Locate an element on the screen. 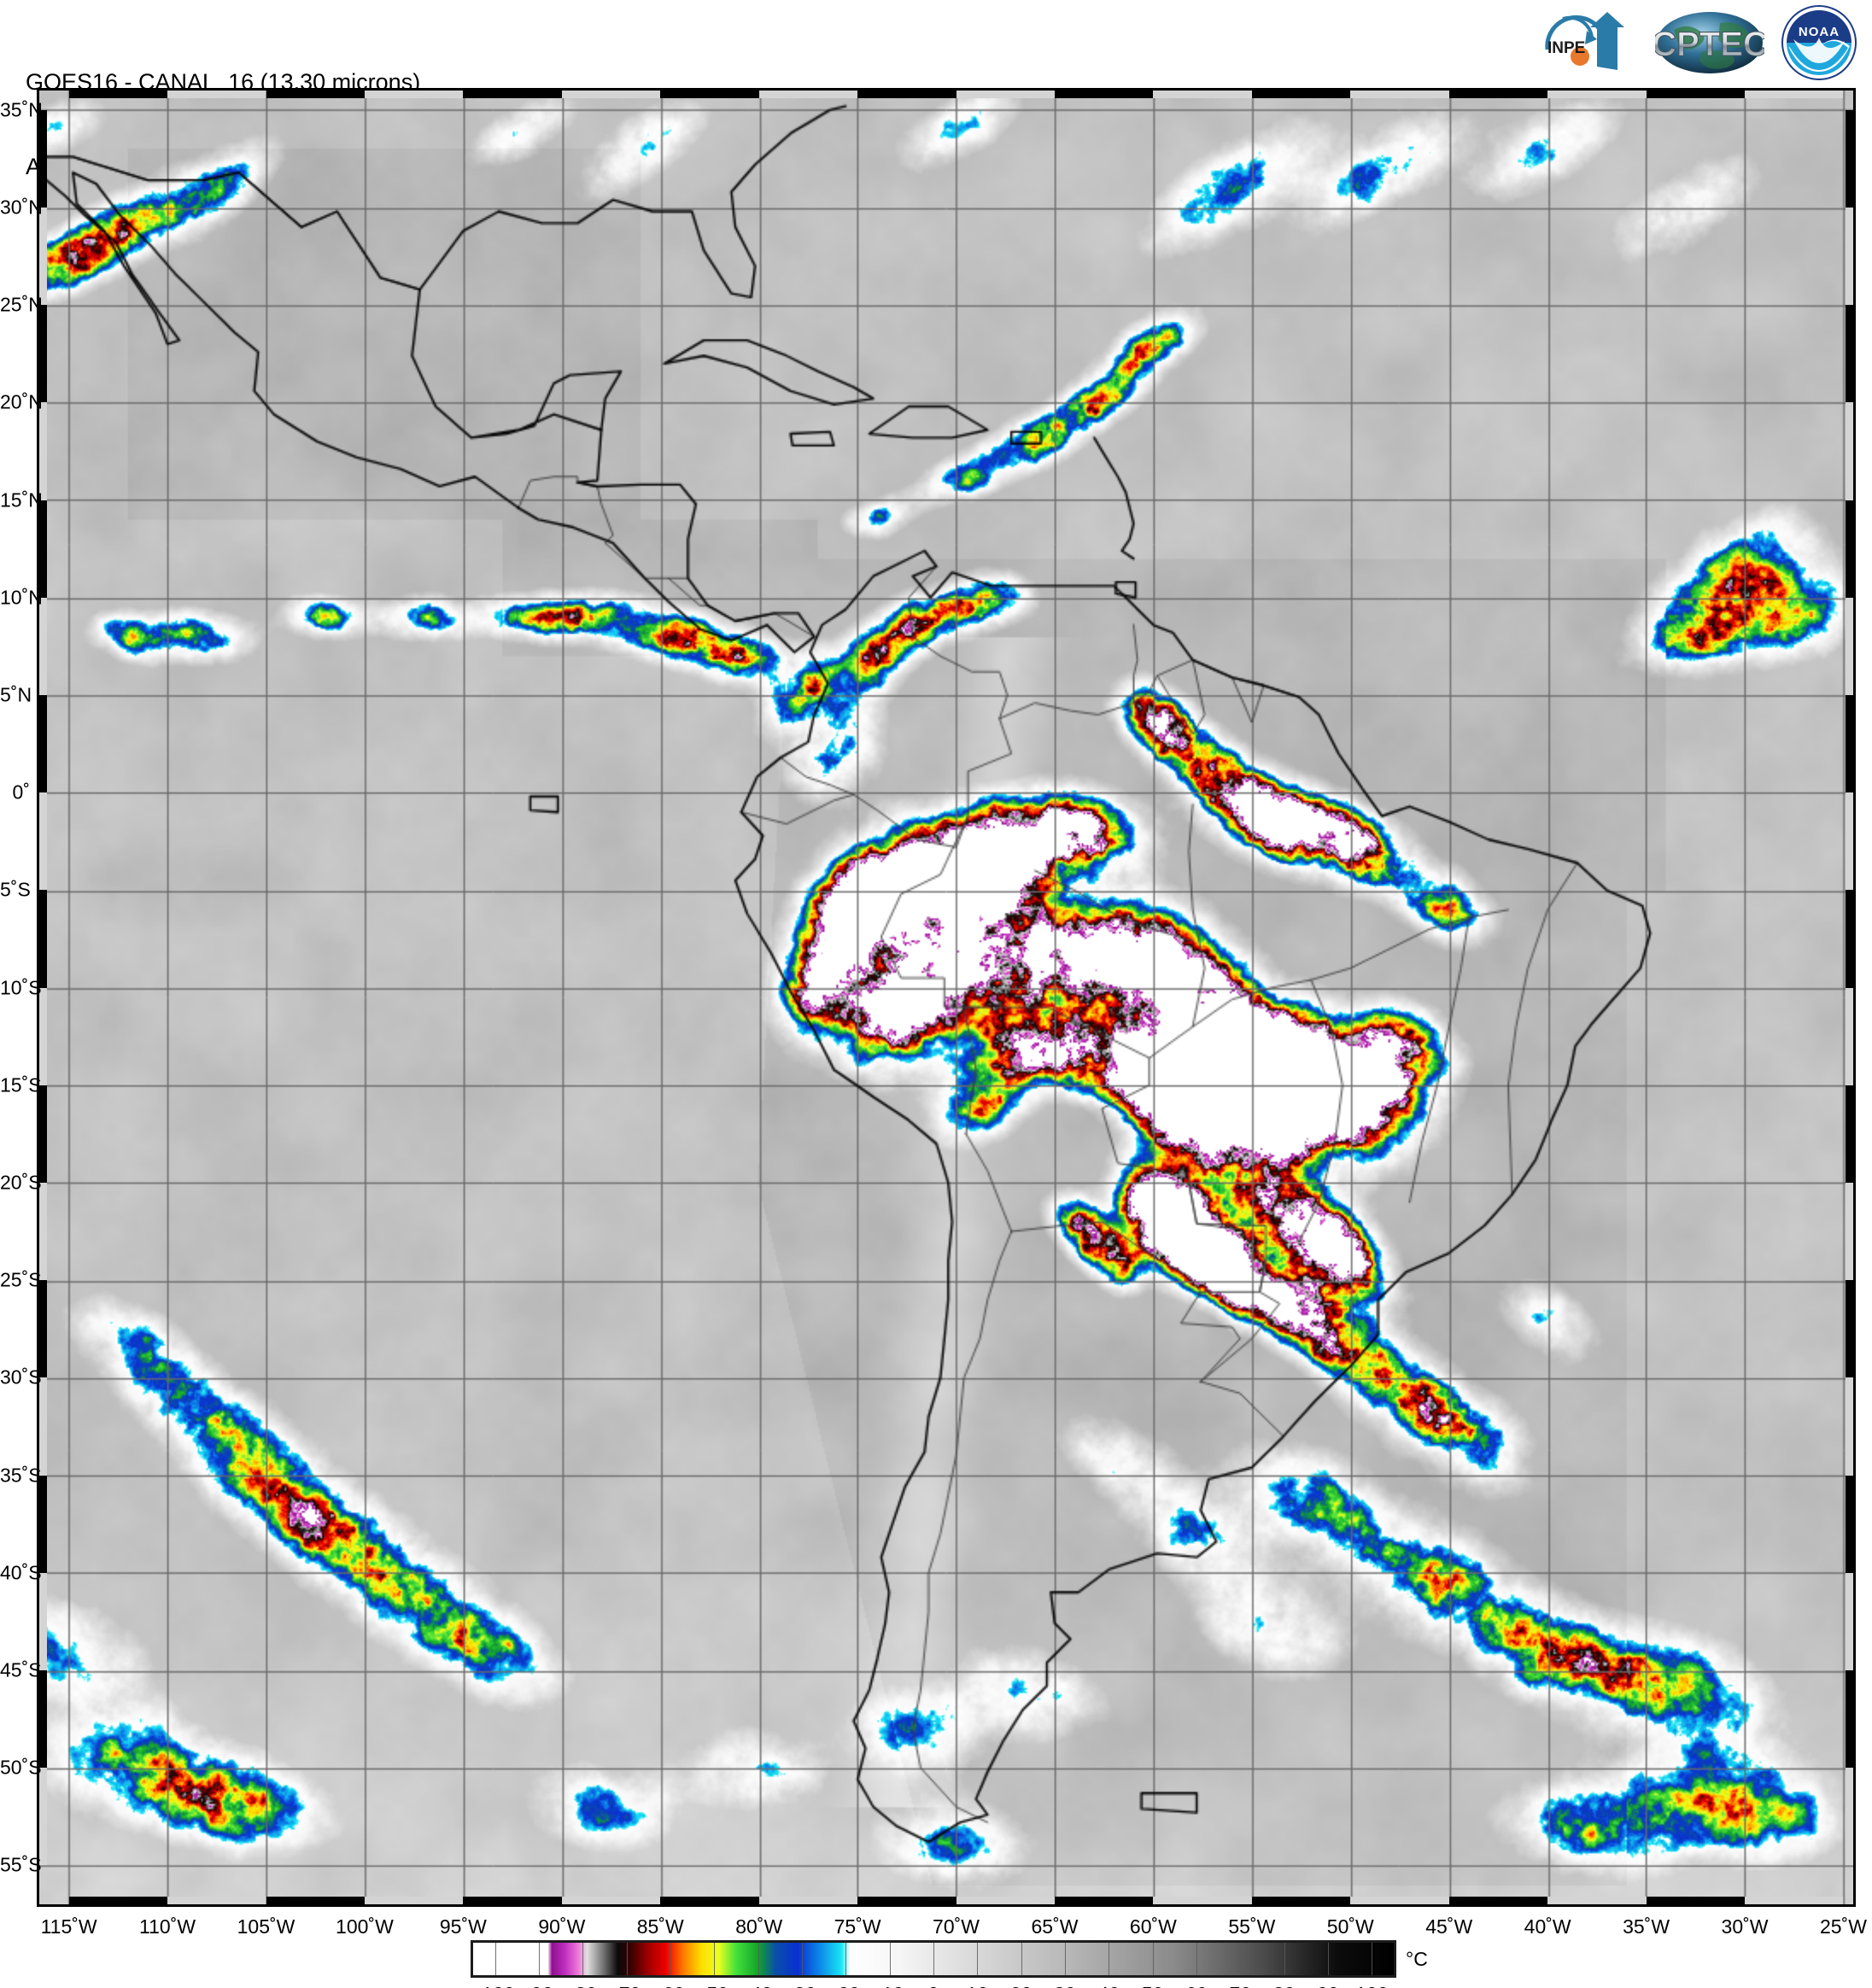  inpe-logo-text: INPE is located at coordinates (1566, 48).